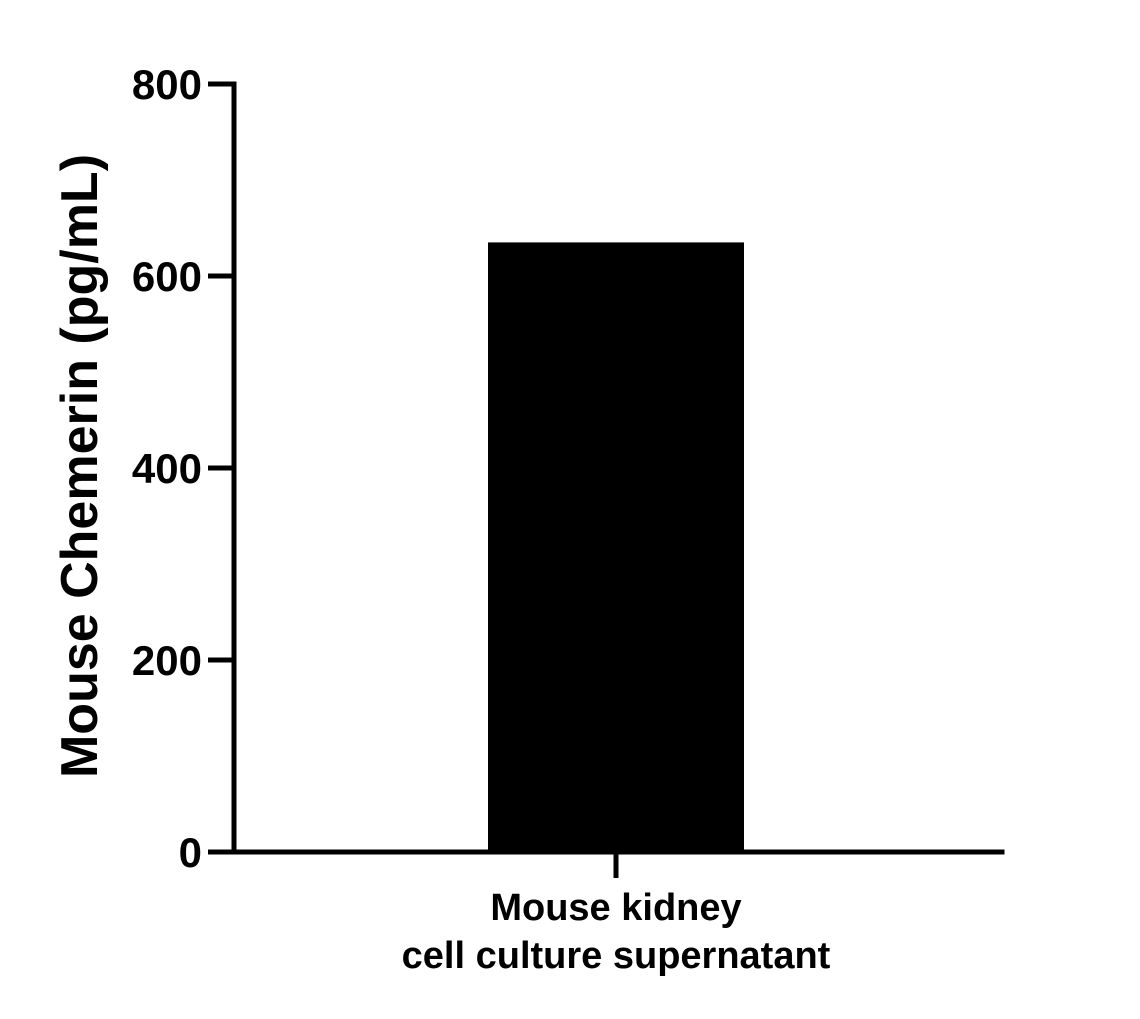 The image size is (1140, 1019). Describe the element at coordinates (167, 84) in the screenshot. I see `y-tick-label: 800` at that location.